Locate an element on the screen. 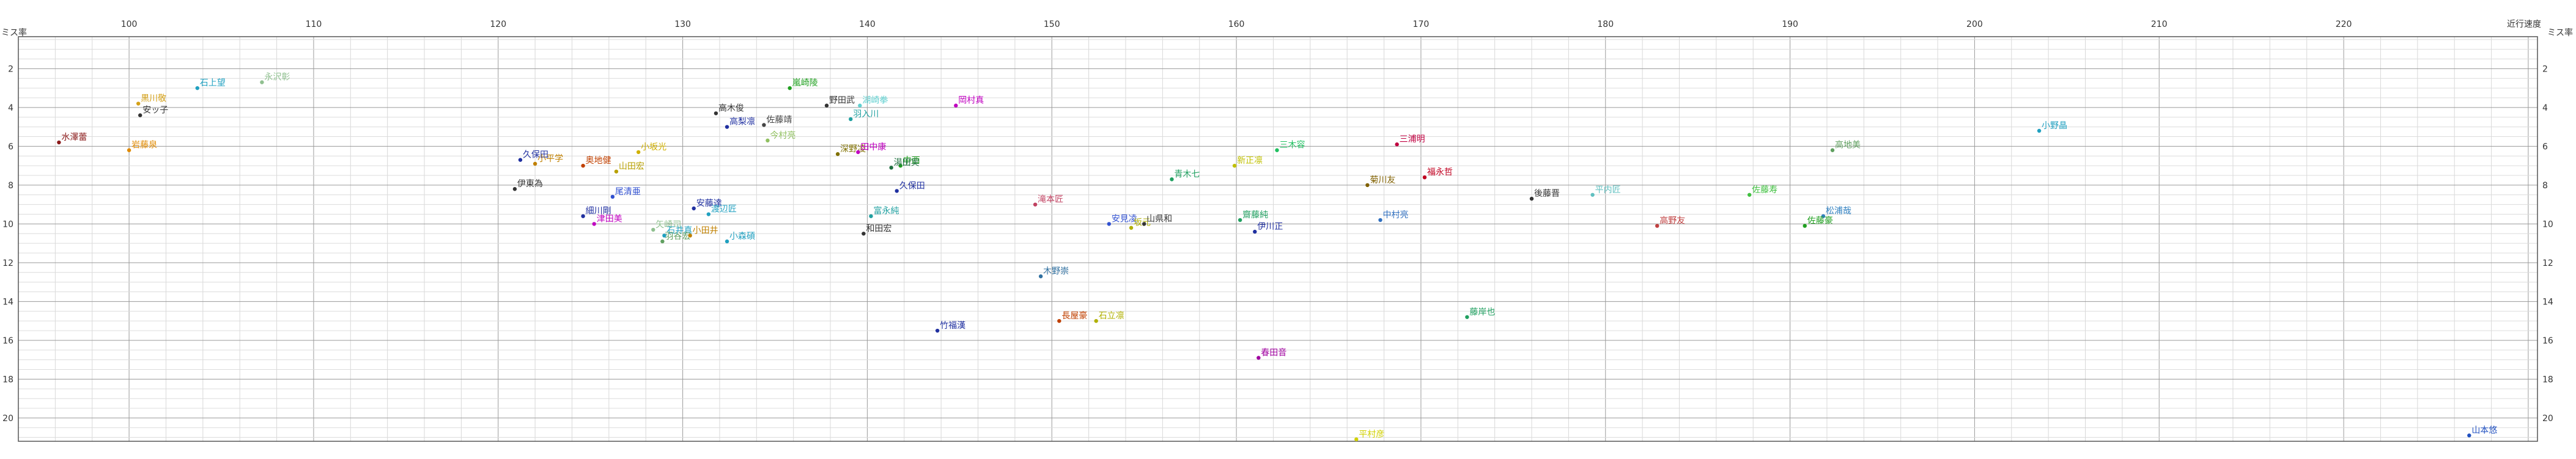 Image resolution: width=2576 pixels, height=459 pixels. y-tick-label-right: 18 is located at coordinates (2548, 380).